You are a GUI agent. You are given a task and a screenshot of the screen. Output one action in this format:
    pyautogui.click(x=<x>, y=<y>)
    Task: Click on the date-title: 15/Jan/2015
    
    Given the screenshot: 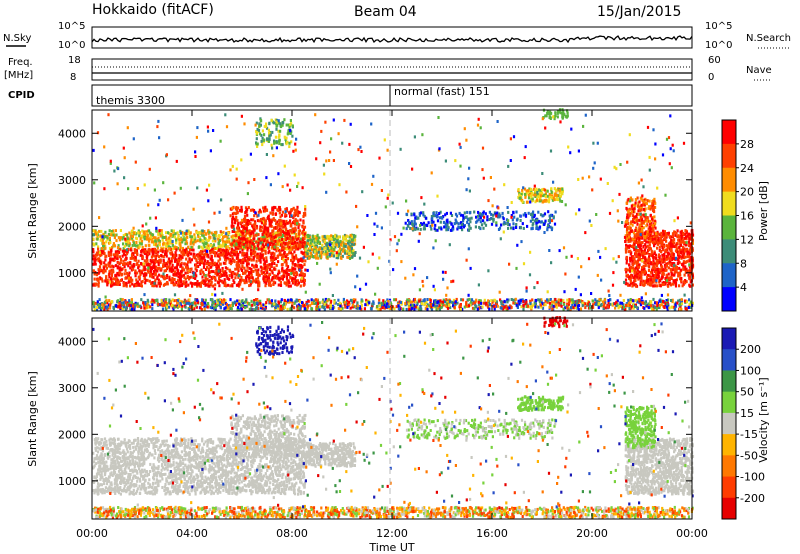 What is the action you would take?
    pyautogui.click(x=639, y=12)
    